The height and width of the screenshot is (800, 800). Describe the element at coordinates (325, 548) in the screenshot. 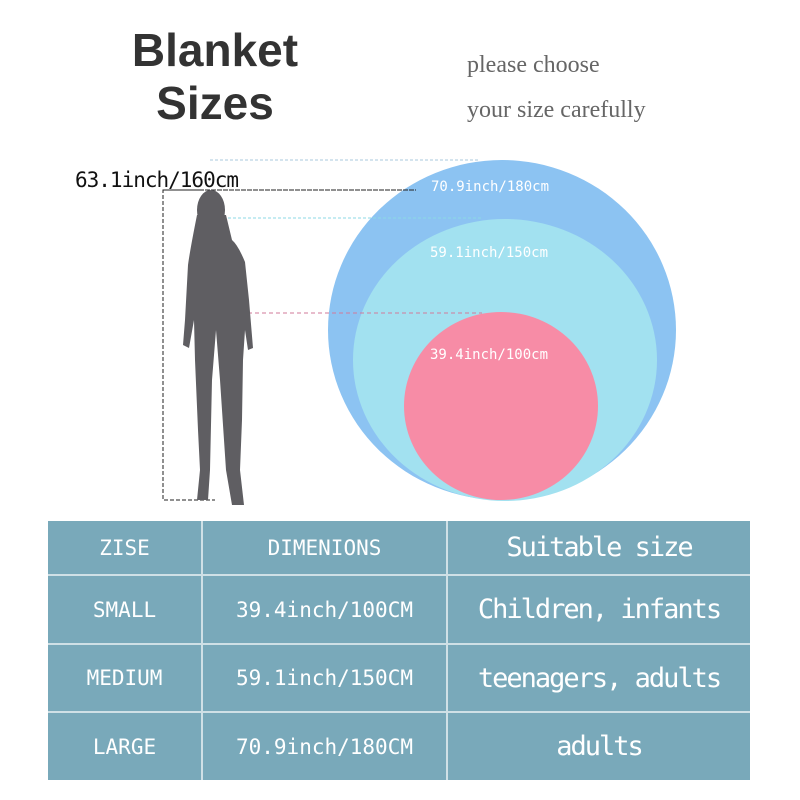

I see `header-dimensions: DIMENIONS` at that location.